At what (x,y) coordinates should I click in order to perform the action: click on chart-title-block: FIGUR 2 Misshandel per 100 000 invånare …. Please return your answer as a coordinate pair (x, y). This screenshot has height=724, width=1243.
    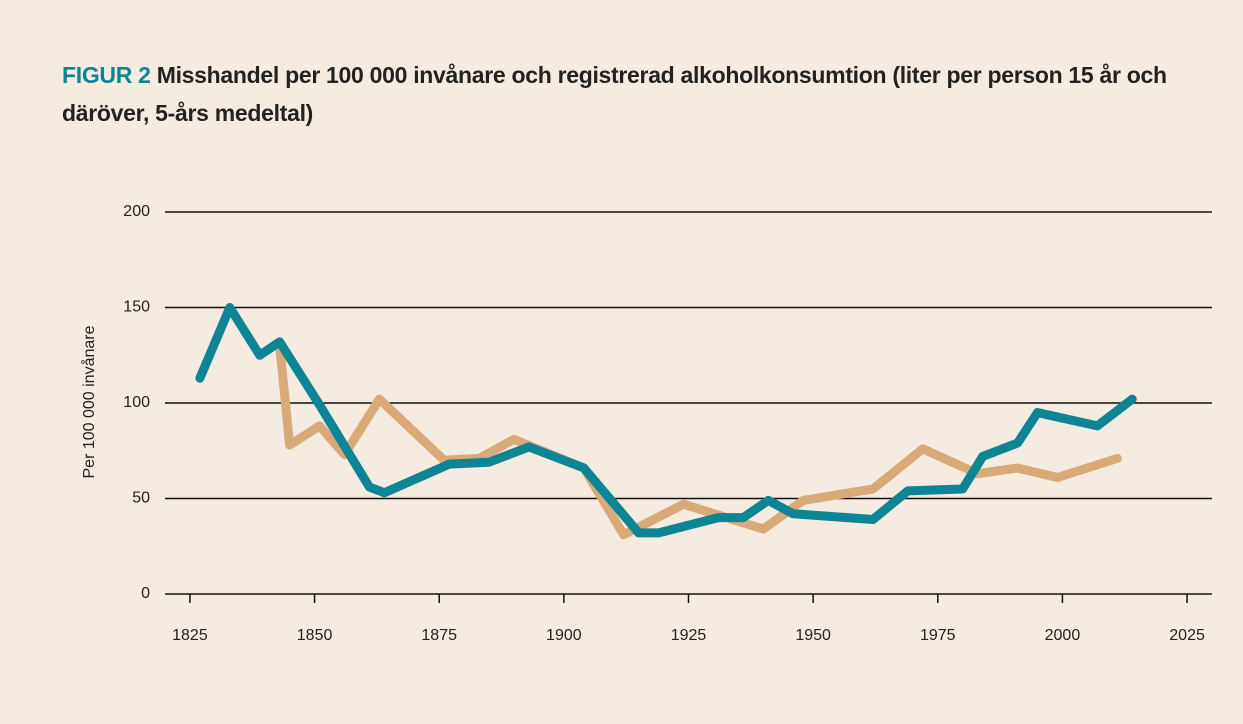
    Looking at the image, I should click on (617, 94).